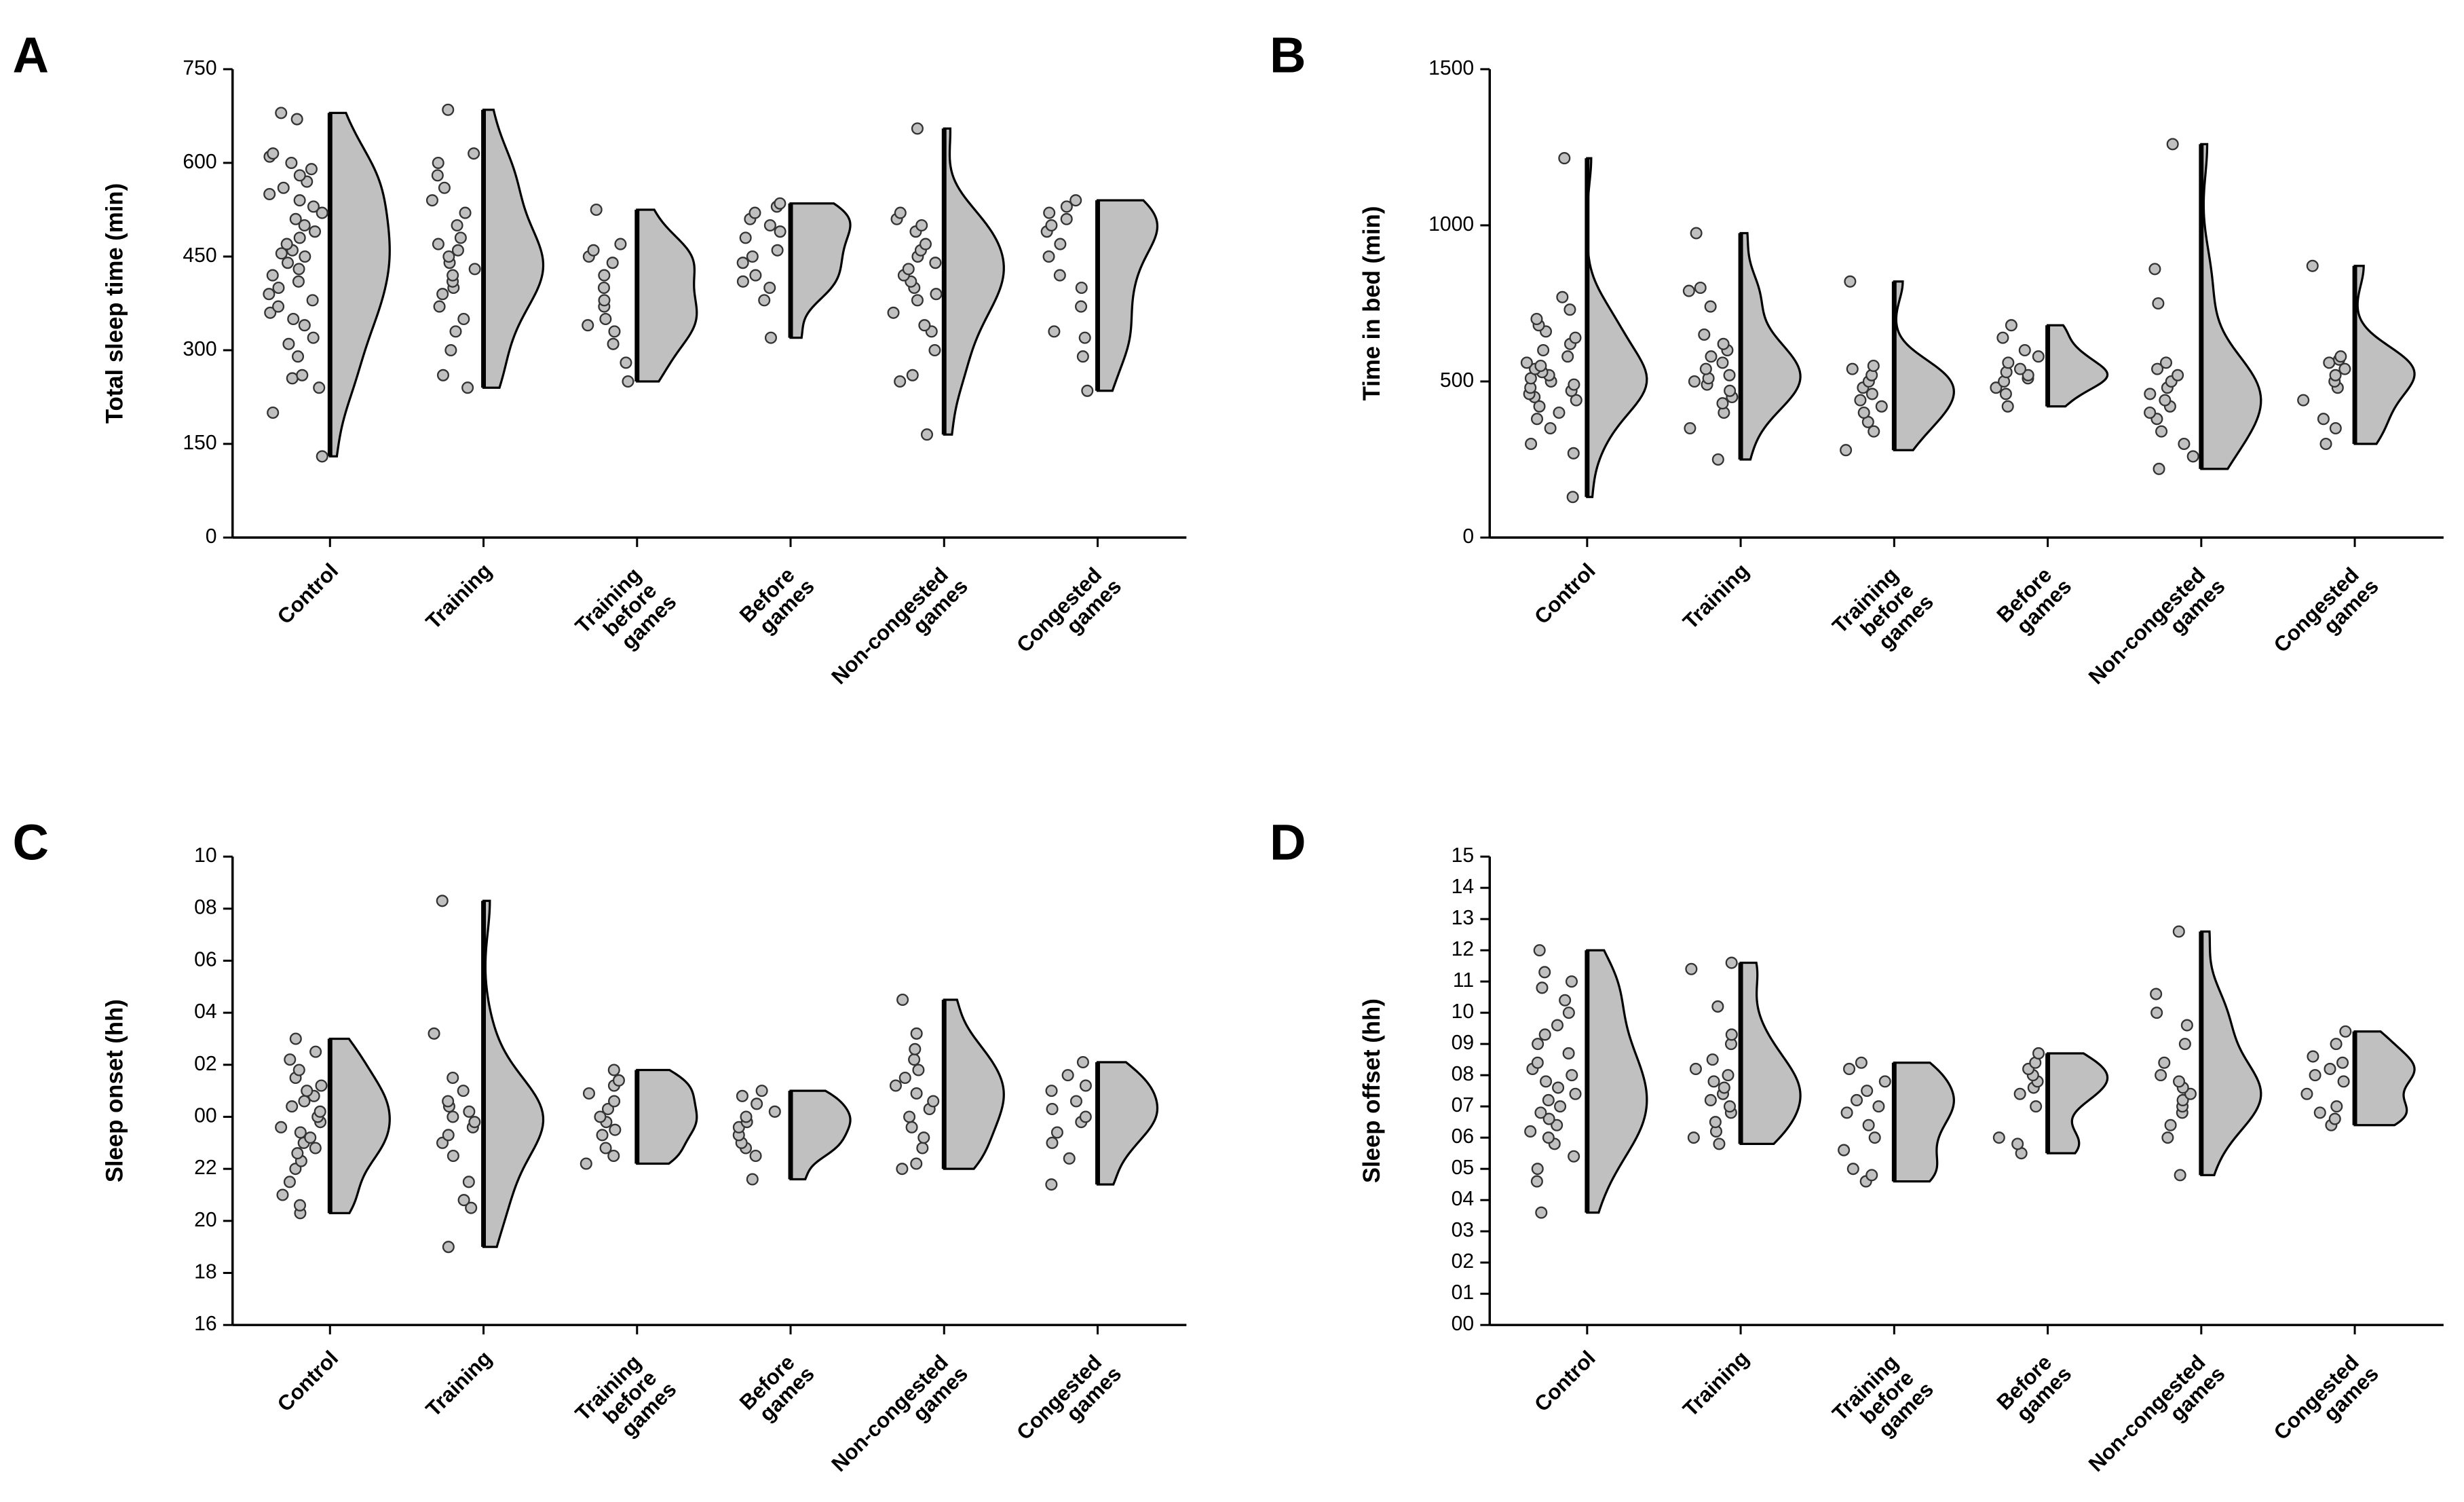 This screenshot has width=2464, height=1502. Describe the element at coordinates (200, 68) in the screenshot. I see `y-tick-label: 750` at that location.